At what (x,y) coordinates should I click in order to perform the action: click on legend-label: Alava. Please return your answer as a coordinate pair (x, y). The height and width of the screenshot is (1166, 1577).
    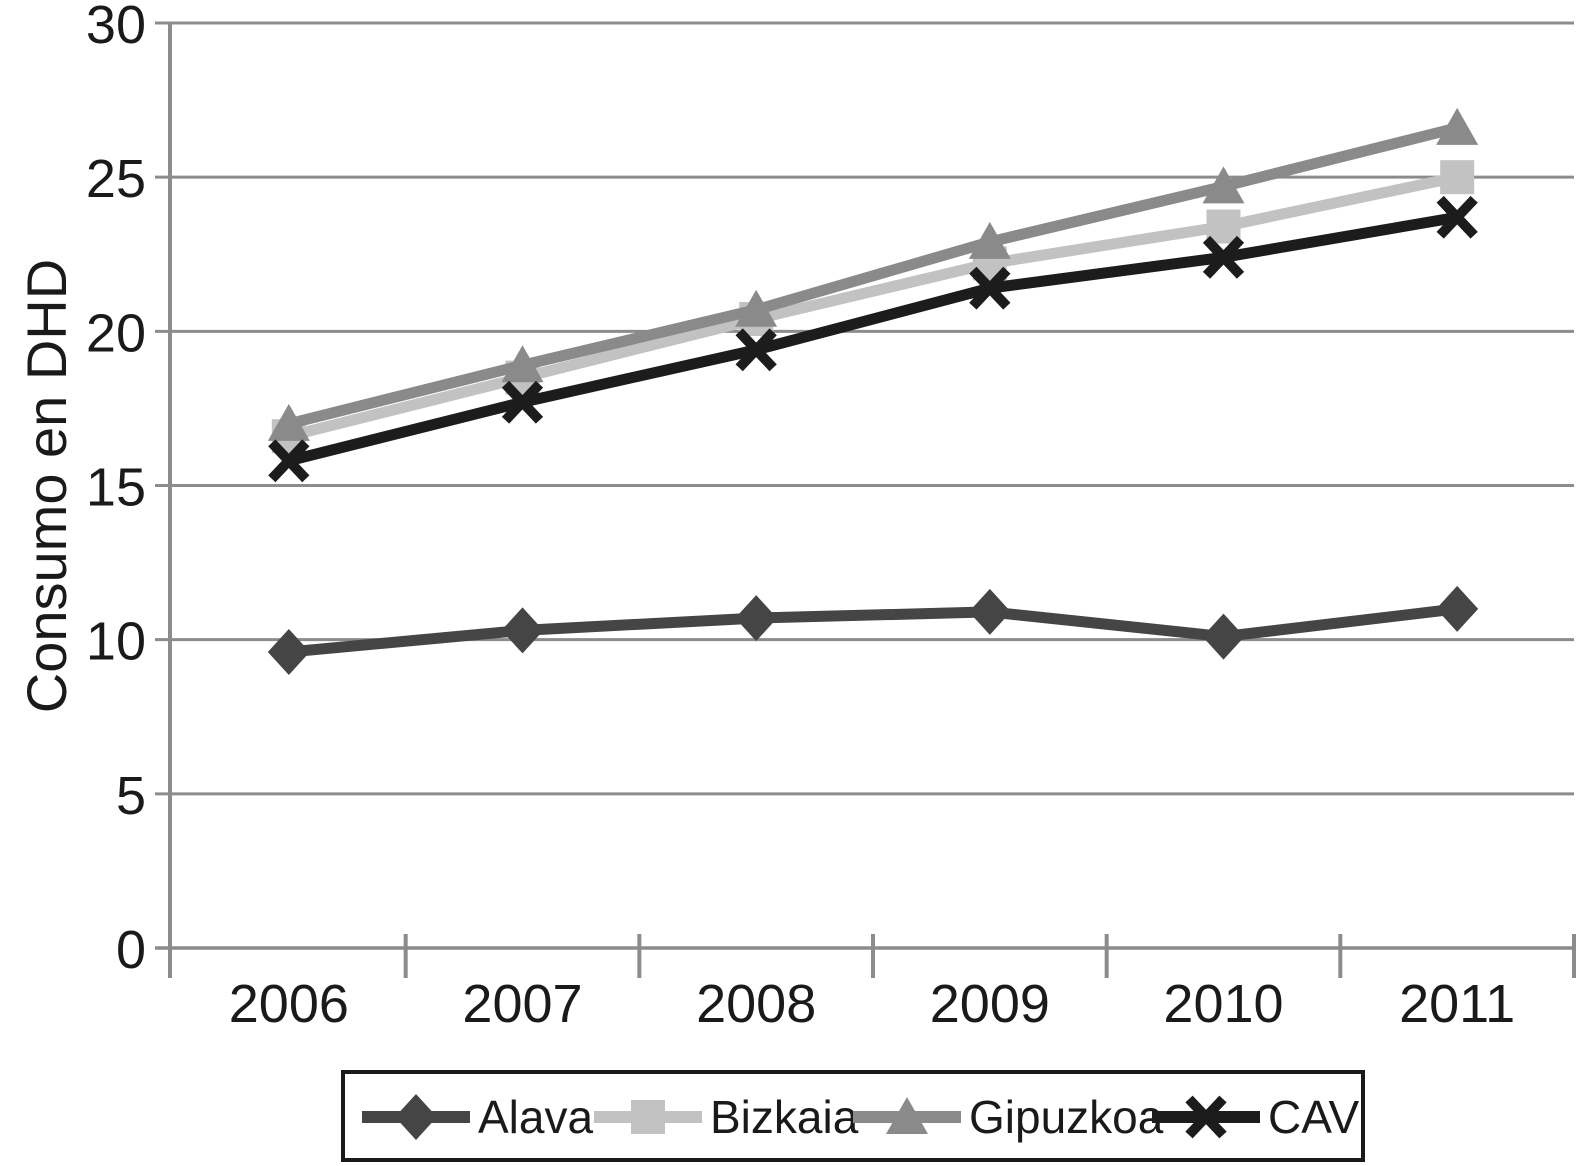
    Looking at the image, I should click on (535, 1117).